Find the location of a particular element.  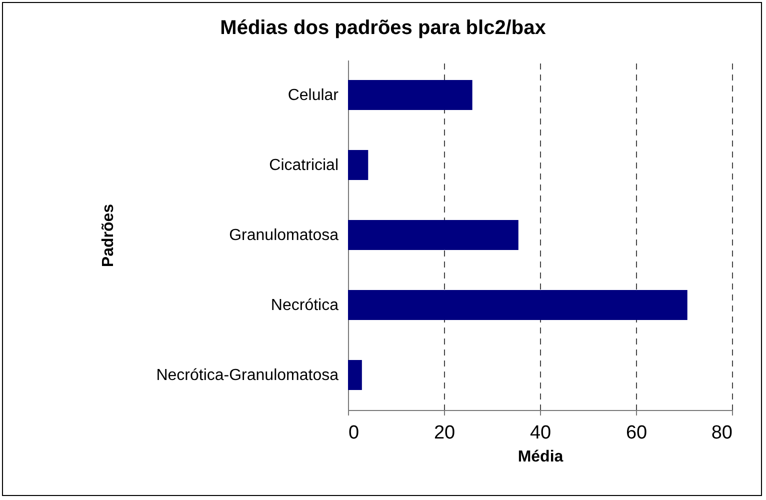

y-axis-title: Padrões is located at coordinates (109, 236).